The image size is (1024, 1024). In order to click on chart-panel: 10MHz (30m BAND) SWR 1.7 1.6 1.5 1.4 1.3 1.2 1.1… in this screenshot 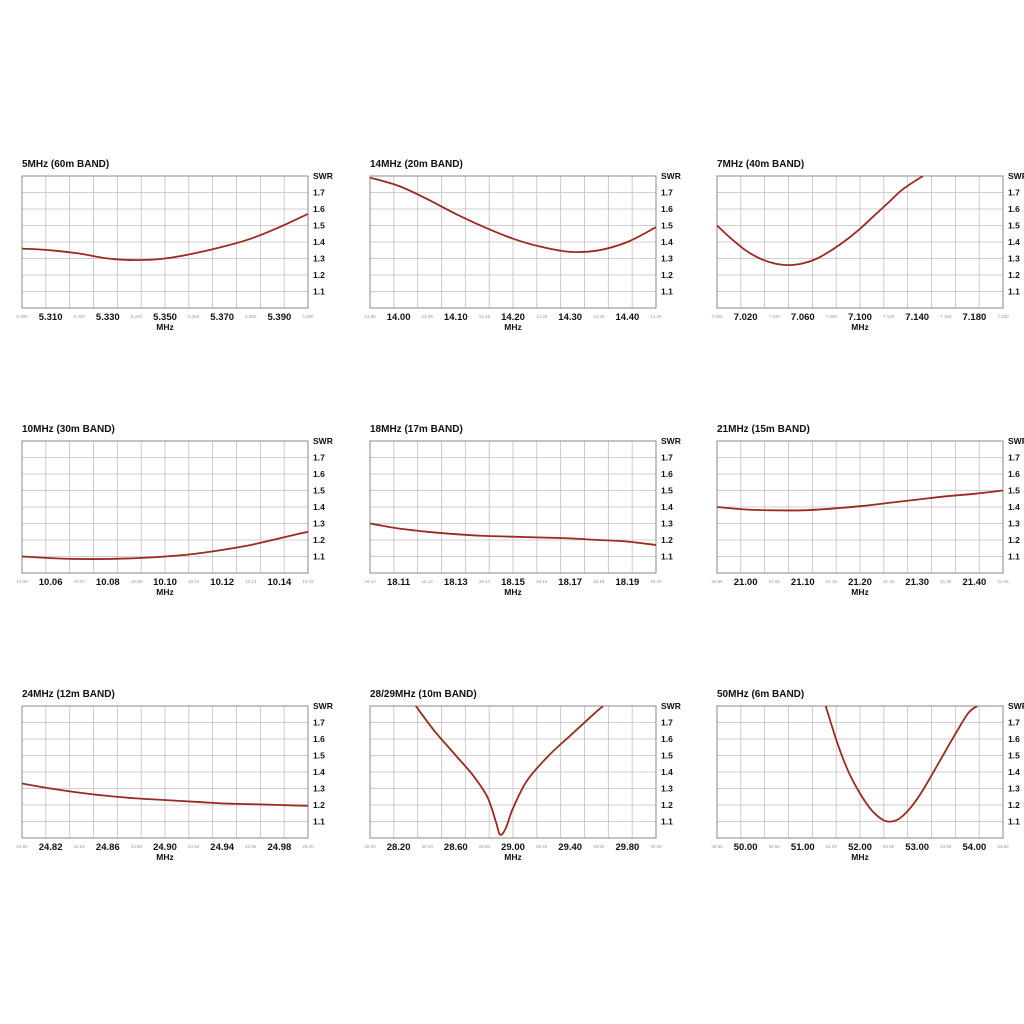, I will do `click(174, 510)`.